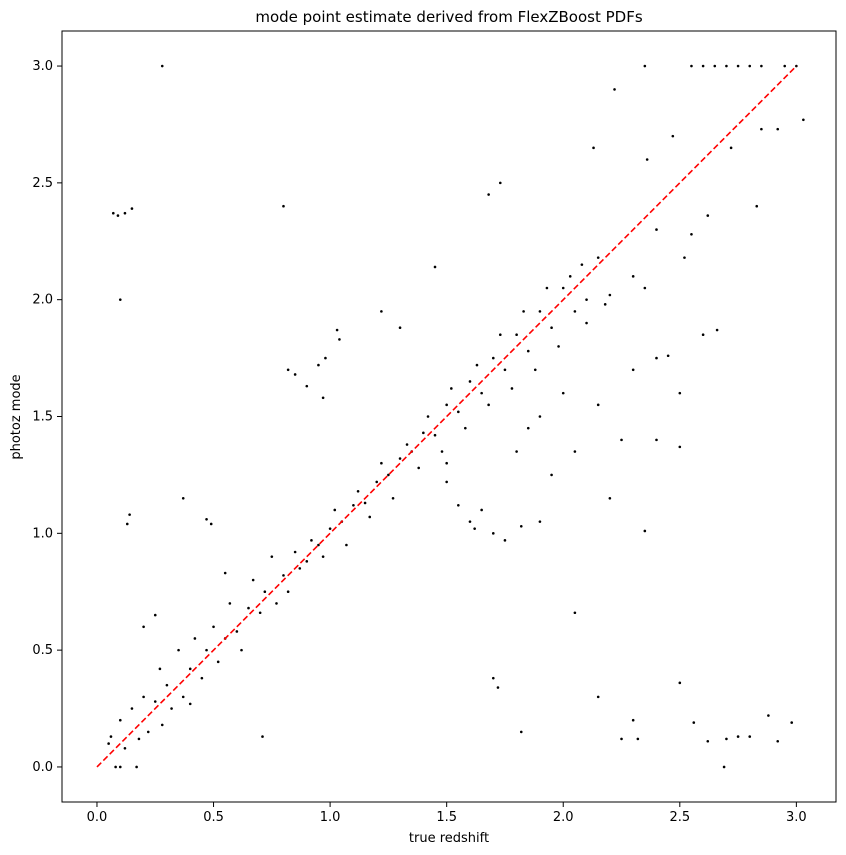  Describe the element at coordinates (449, 838) in the screenshot. I see `x-axis-label: true redshift` at that location.